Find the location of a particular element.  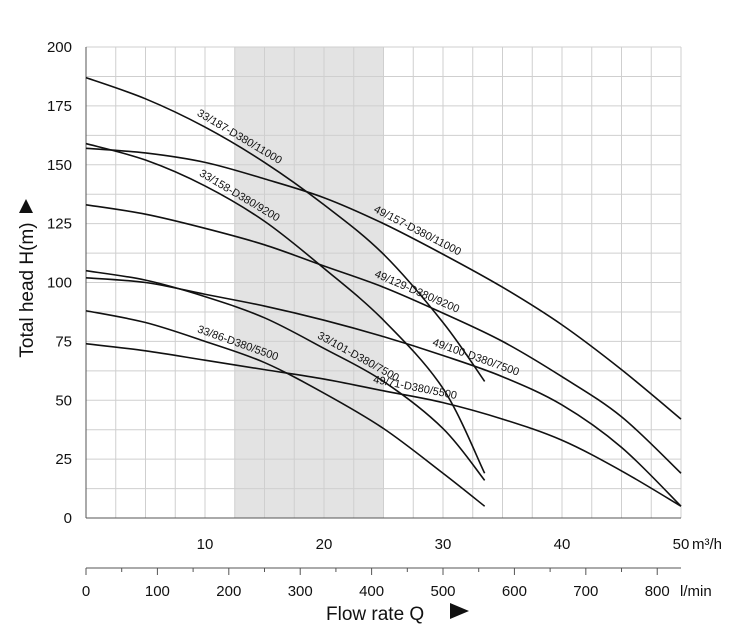

y-tick-label: 75 is located at coordinates (63, 341).